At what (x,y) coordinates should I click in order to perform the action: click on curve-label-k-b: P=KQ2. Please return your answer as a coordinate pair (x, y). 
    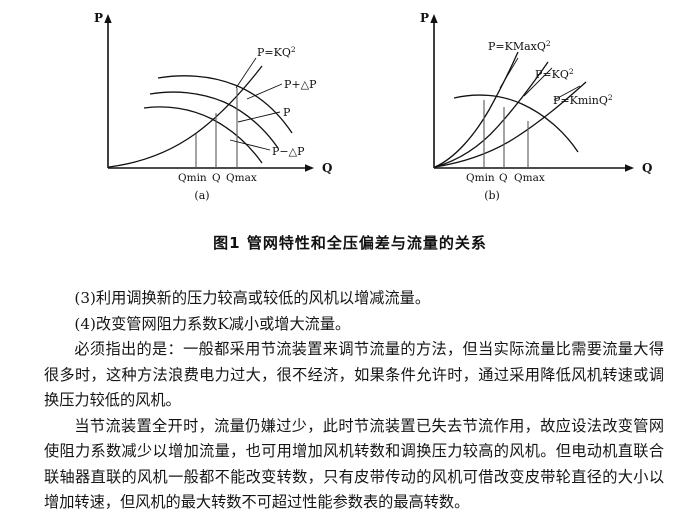
    Looking at the image, I should click on (554, 74).